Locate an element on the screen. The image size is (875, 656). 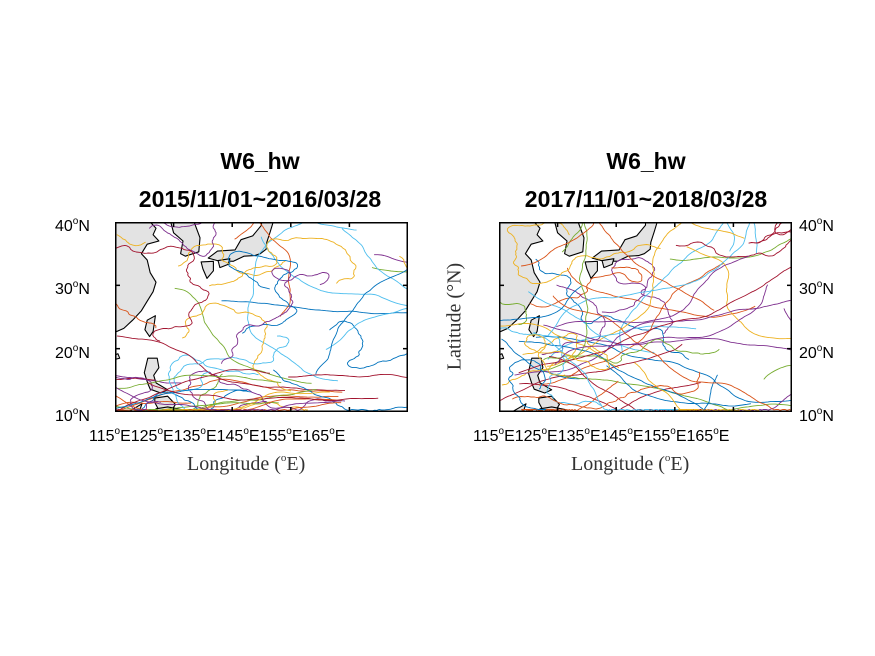
panel2-ytick-40: 40oN is located at coordinates (816, 225).